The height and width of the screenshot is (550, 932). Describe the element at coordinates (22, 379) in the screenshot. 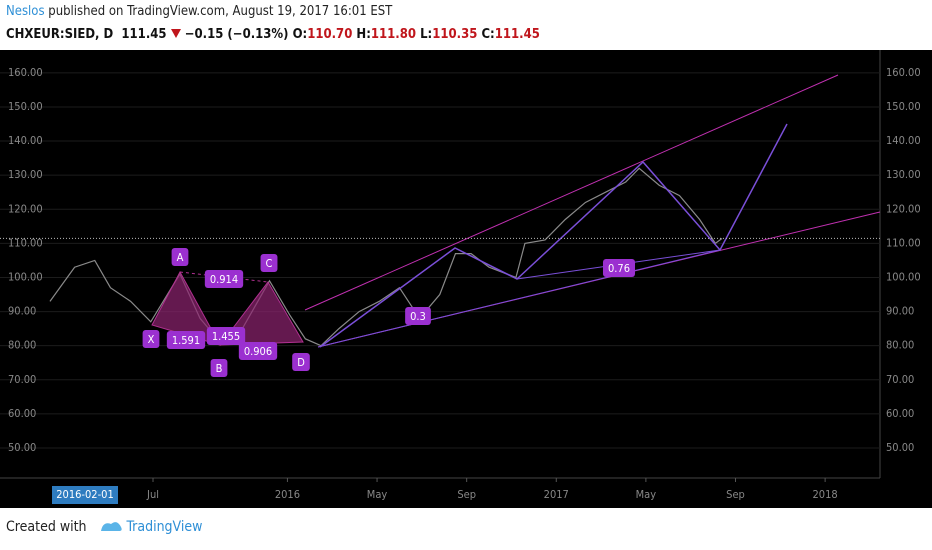

I see `y-tick-label-left: 70.00` at that location.